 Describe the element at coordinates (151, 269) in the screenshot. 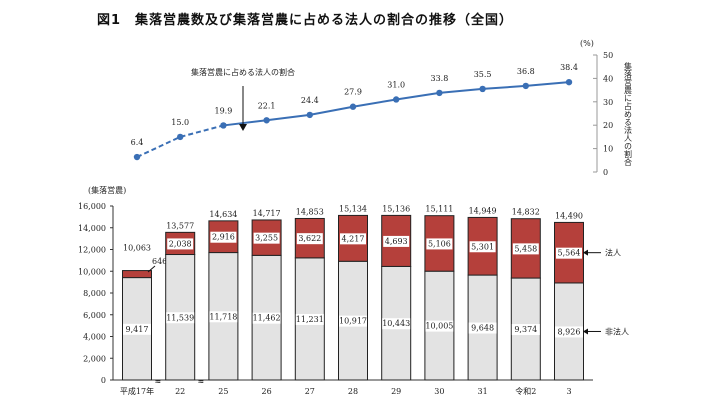

I see `label-pointer-line` at that location.